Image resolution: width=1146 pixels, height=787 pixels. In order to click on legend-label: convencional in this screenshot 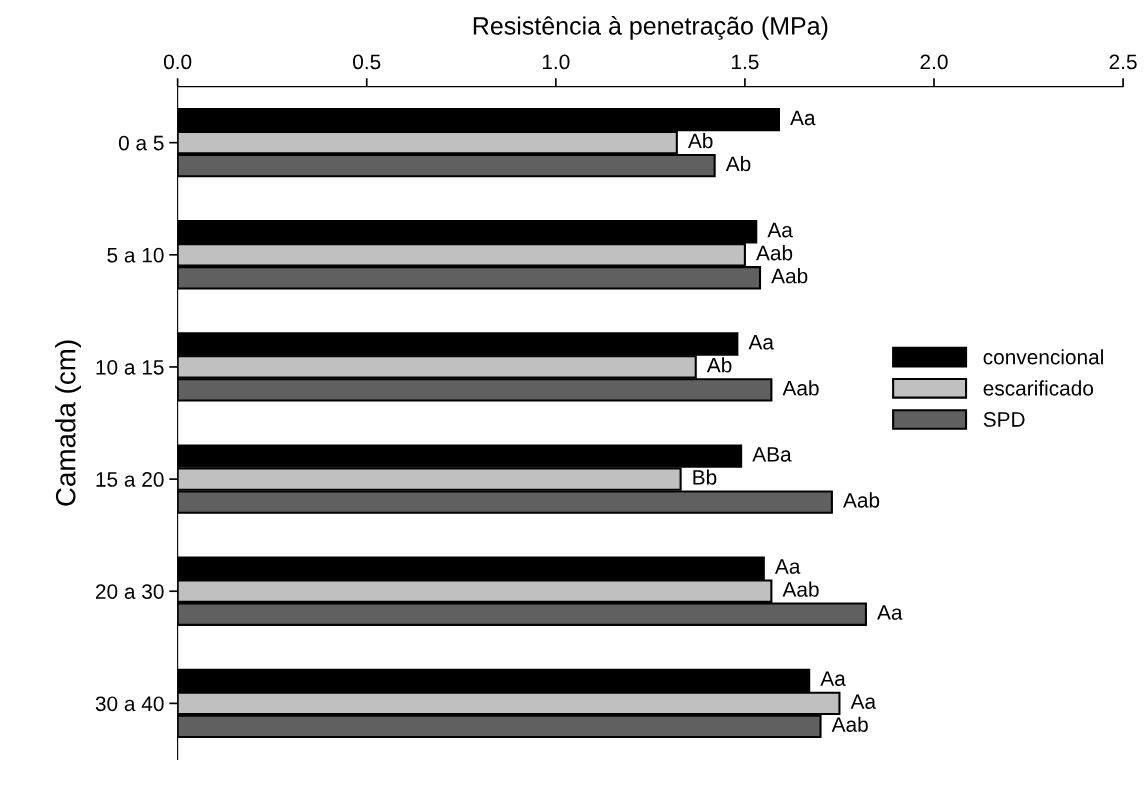, I will do `click(1043, 357)`.